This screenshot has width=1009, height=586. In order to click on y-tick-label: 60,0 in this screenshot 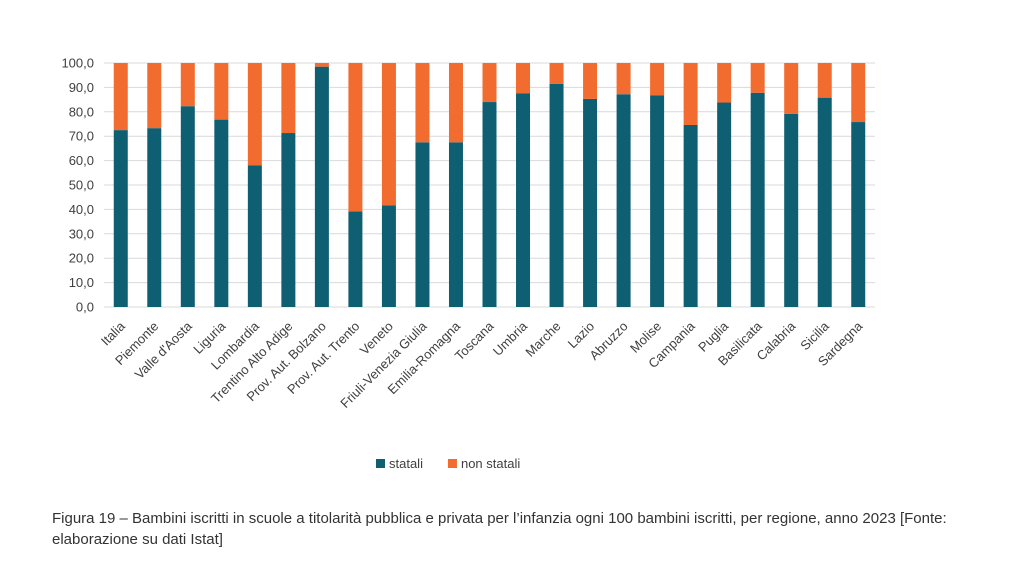, I will do `click(81, 160)`.